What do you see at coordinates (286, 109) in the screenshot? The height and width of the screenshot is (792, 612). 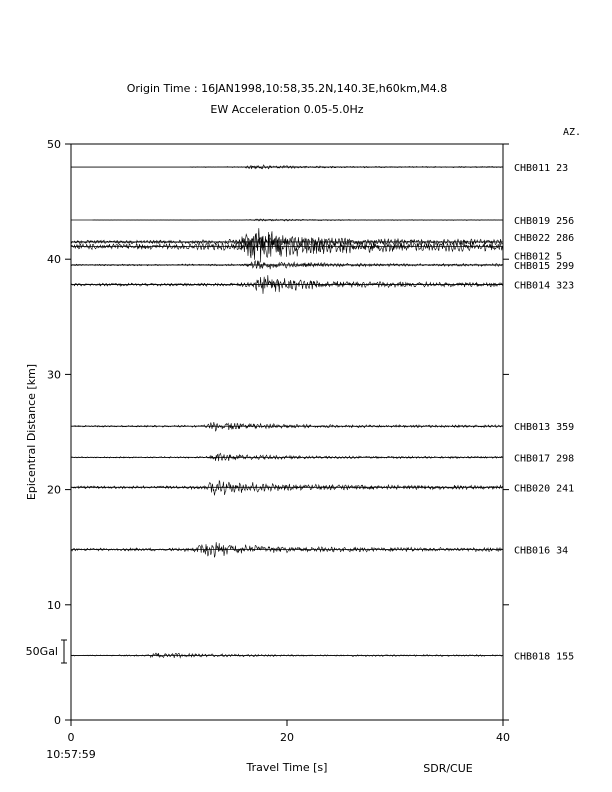 I see `chart-subtitle: EW Acceleration 0.05-5.0Hz` at bounding box center [286, 109].